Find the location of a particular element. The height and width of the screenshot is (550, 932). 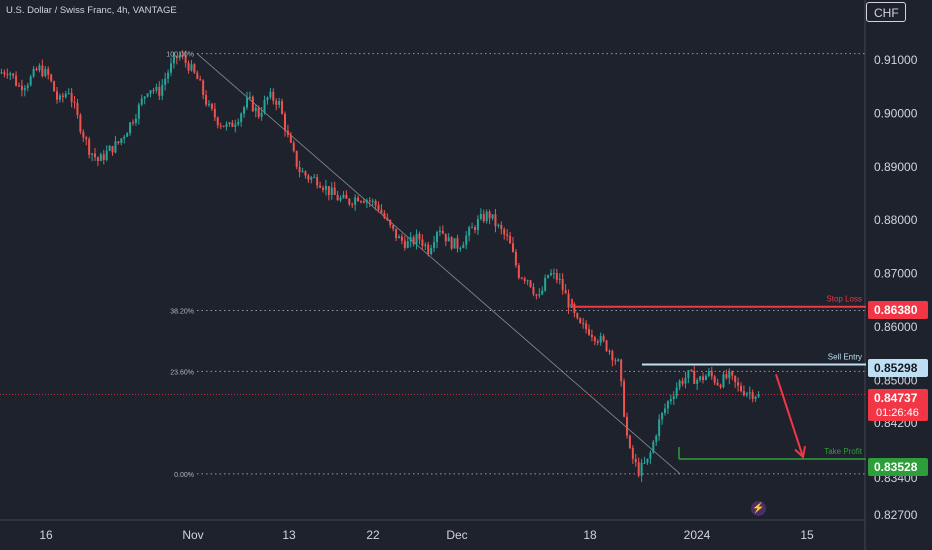

currency-button: CHF is located at coordinates (886, 12).